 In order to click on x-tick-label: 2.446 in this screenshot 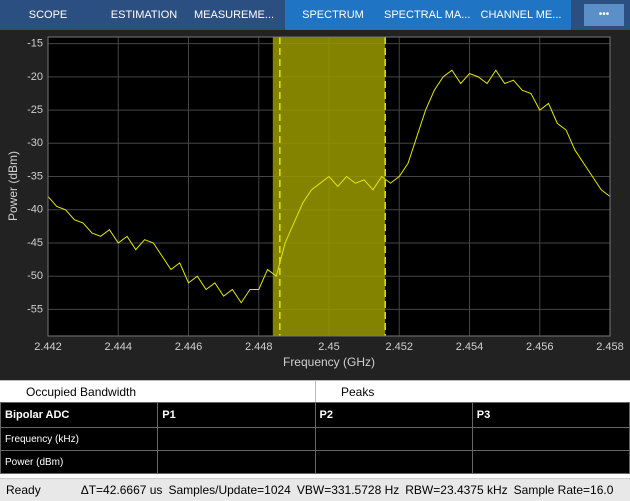, I will do `click(189, 347)`.